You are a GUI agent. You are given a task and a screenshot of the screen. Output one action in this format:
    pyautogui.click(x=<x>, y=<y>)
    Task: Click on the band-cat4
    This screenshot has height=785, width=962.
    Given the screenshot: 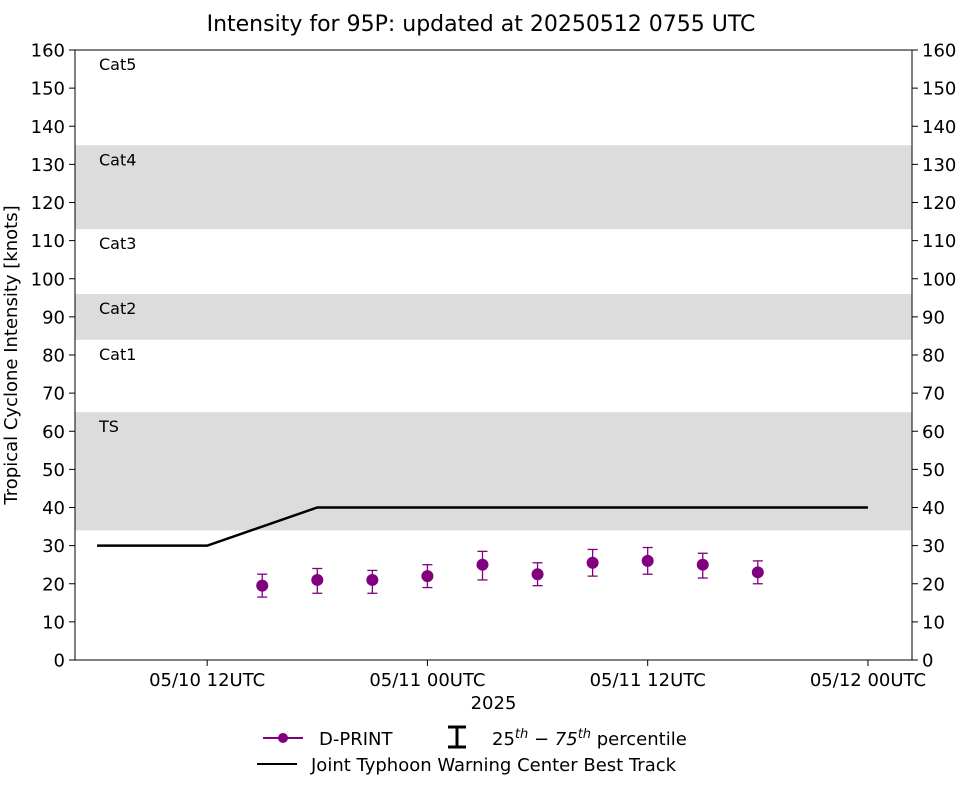 What is the action you would take?
    pyautogui.click(x=493, y=187)
    